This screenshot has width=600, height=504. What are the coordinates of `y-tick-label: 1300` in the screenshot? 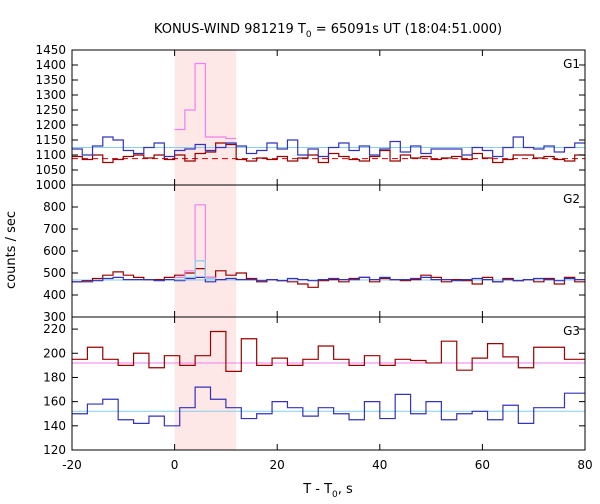 It's located at (50, 95).